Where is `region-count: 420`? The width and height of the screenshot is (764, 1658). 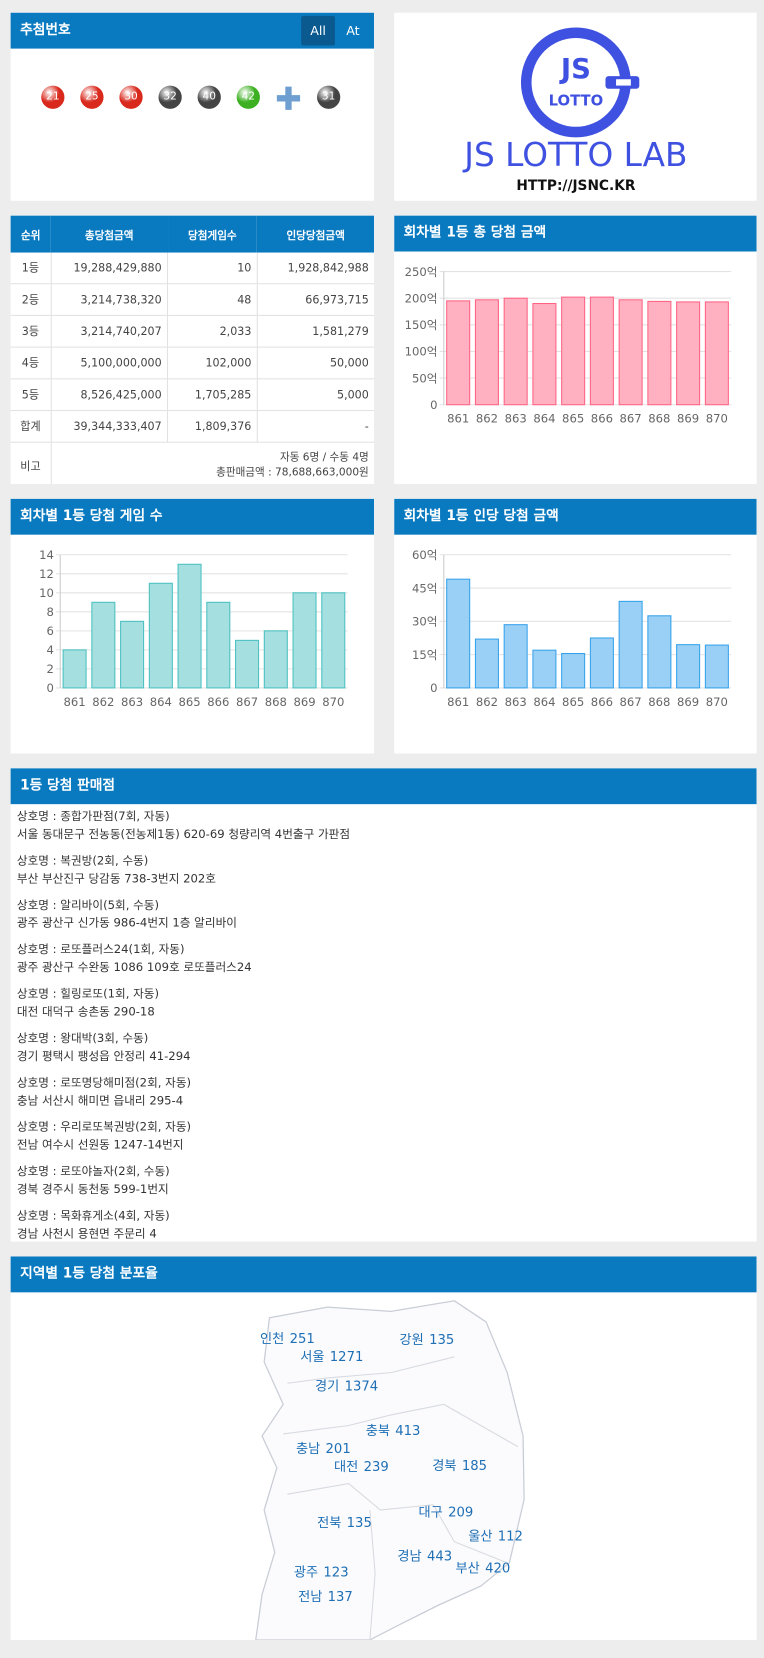
region-count: 420 is located at coordinates (497, 1568).